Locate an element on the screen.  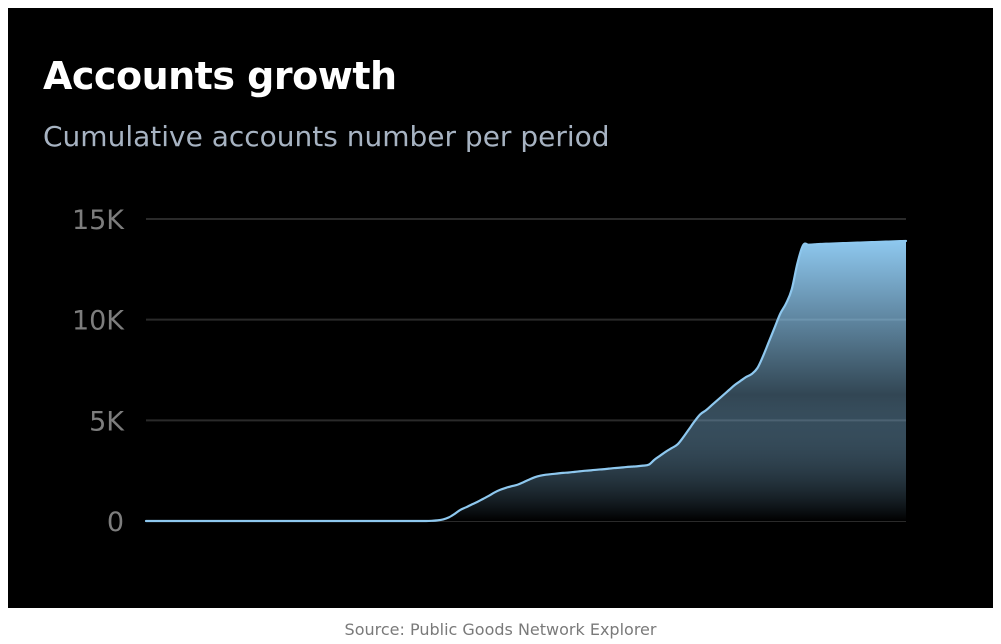
y-tick-label: 5K is located at coordinates (107, 421).